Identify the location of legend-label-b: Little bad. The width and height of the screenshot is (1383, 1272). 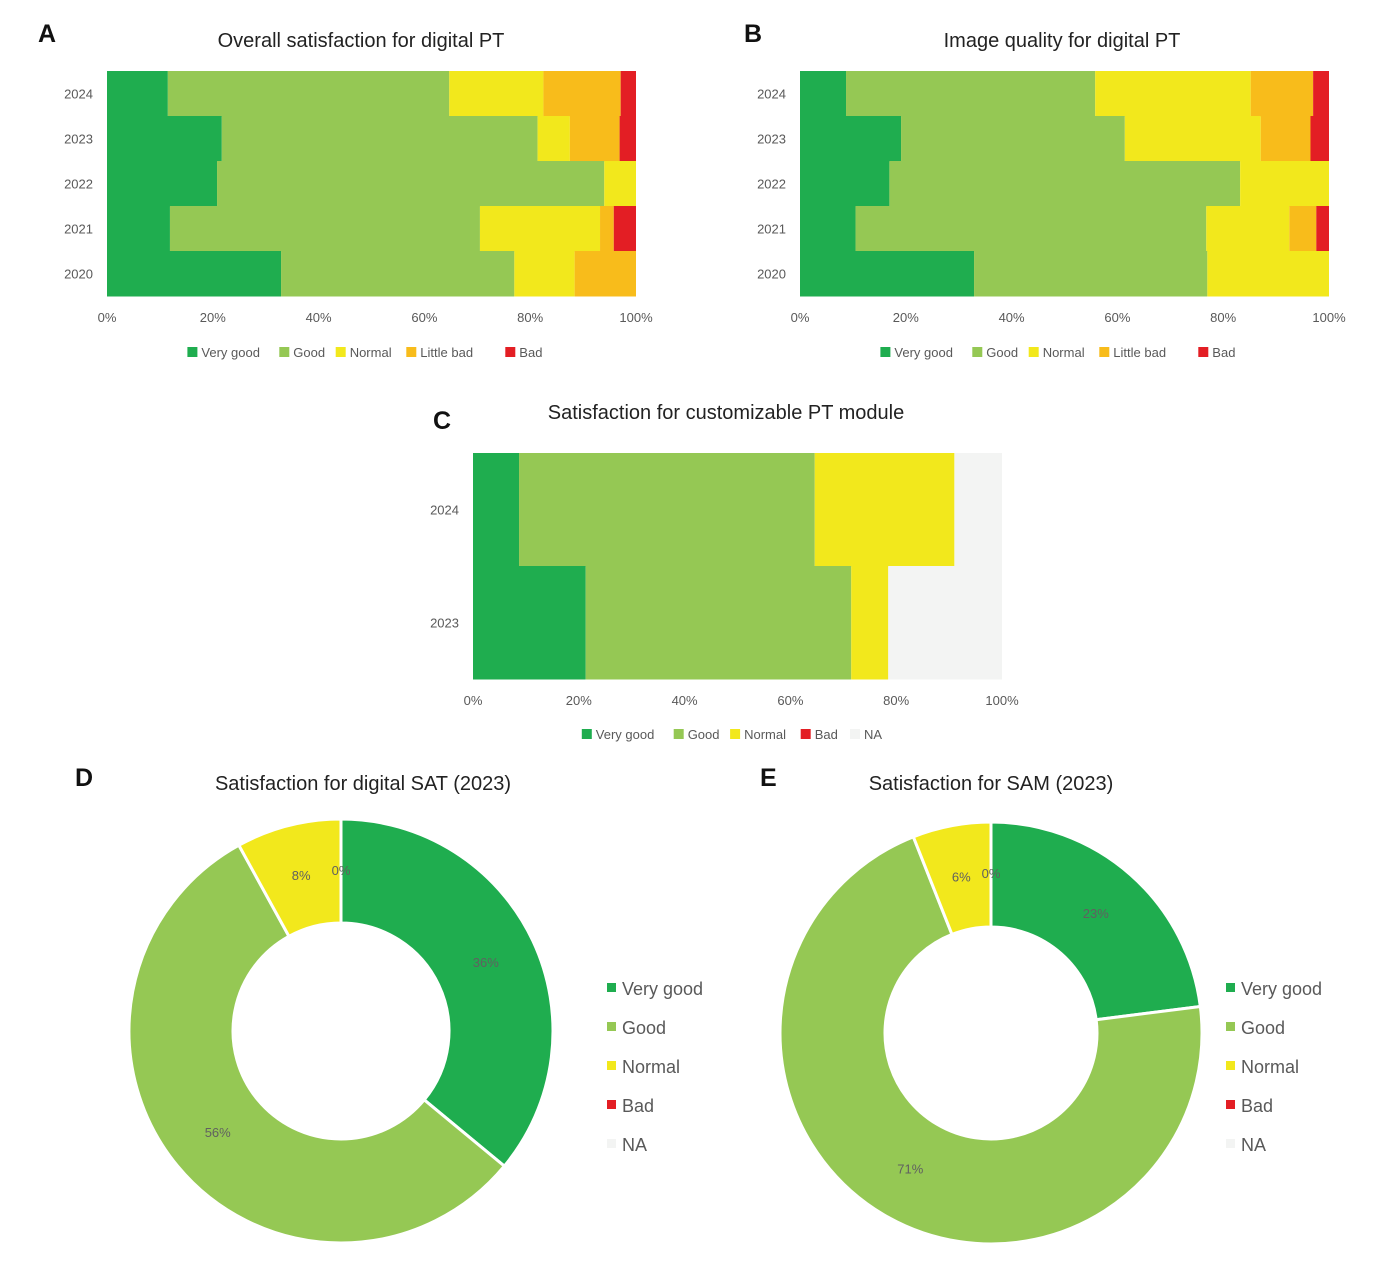
(1139, 352).